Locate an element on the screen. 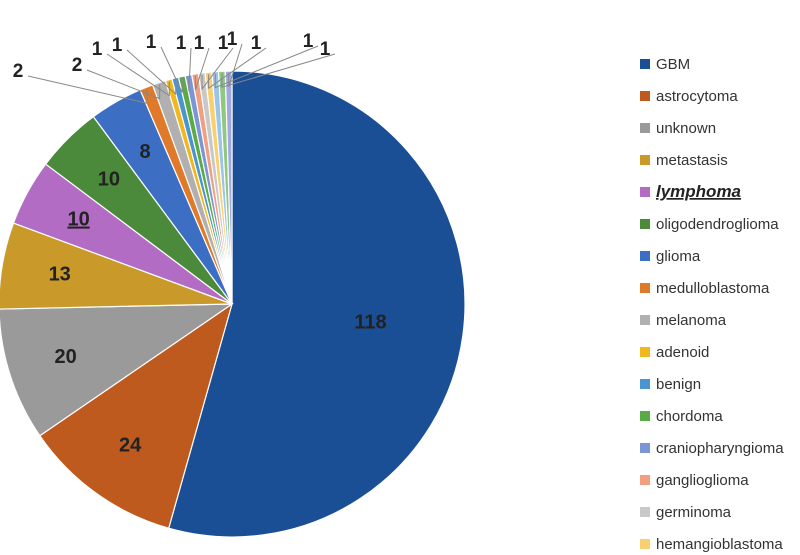  legend-item-ganglioglioma: ganglioglioma is located at coordinates (694, 480).